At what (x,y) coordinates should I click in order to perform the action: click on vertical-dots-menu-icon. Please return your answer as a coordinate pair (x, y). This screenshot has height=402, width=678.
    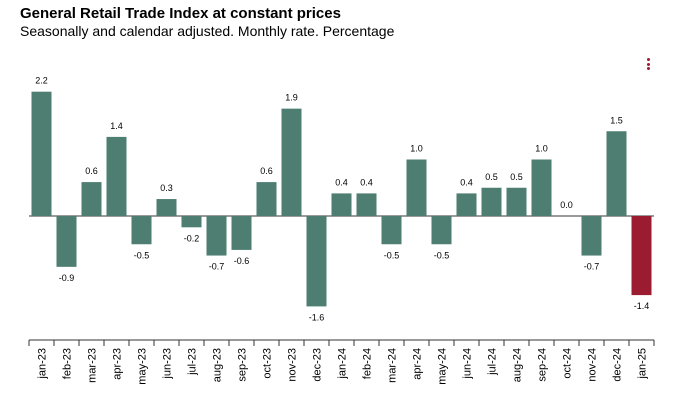
    Looking at the image, I should click on (648, 66).